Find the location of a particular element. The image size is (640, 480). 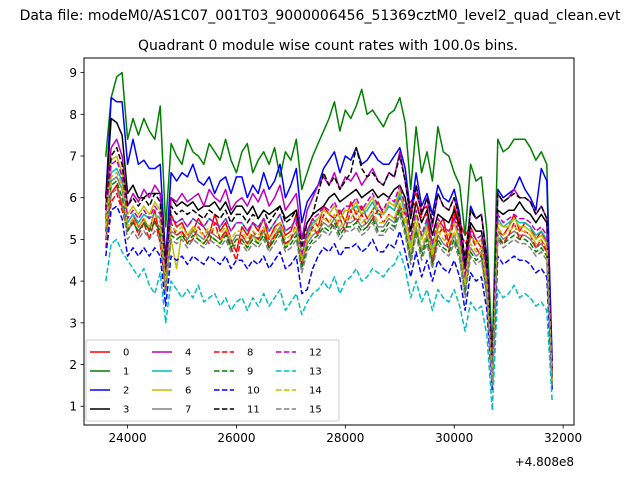

x-axis: 24000 26000 28000 30000 32000 is located at coordinates (345, 435).